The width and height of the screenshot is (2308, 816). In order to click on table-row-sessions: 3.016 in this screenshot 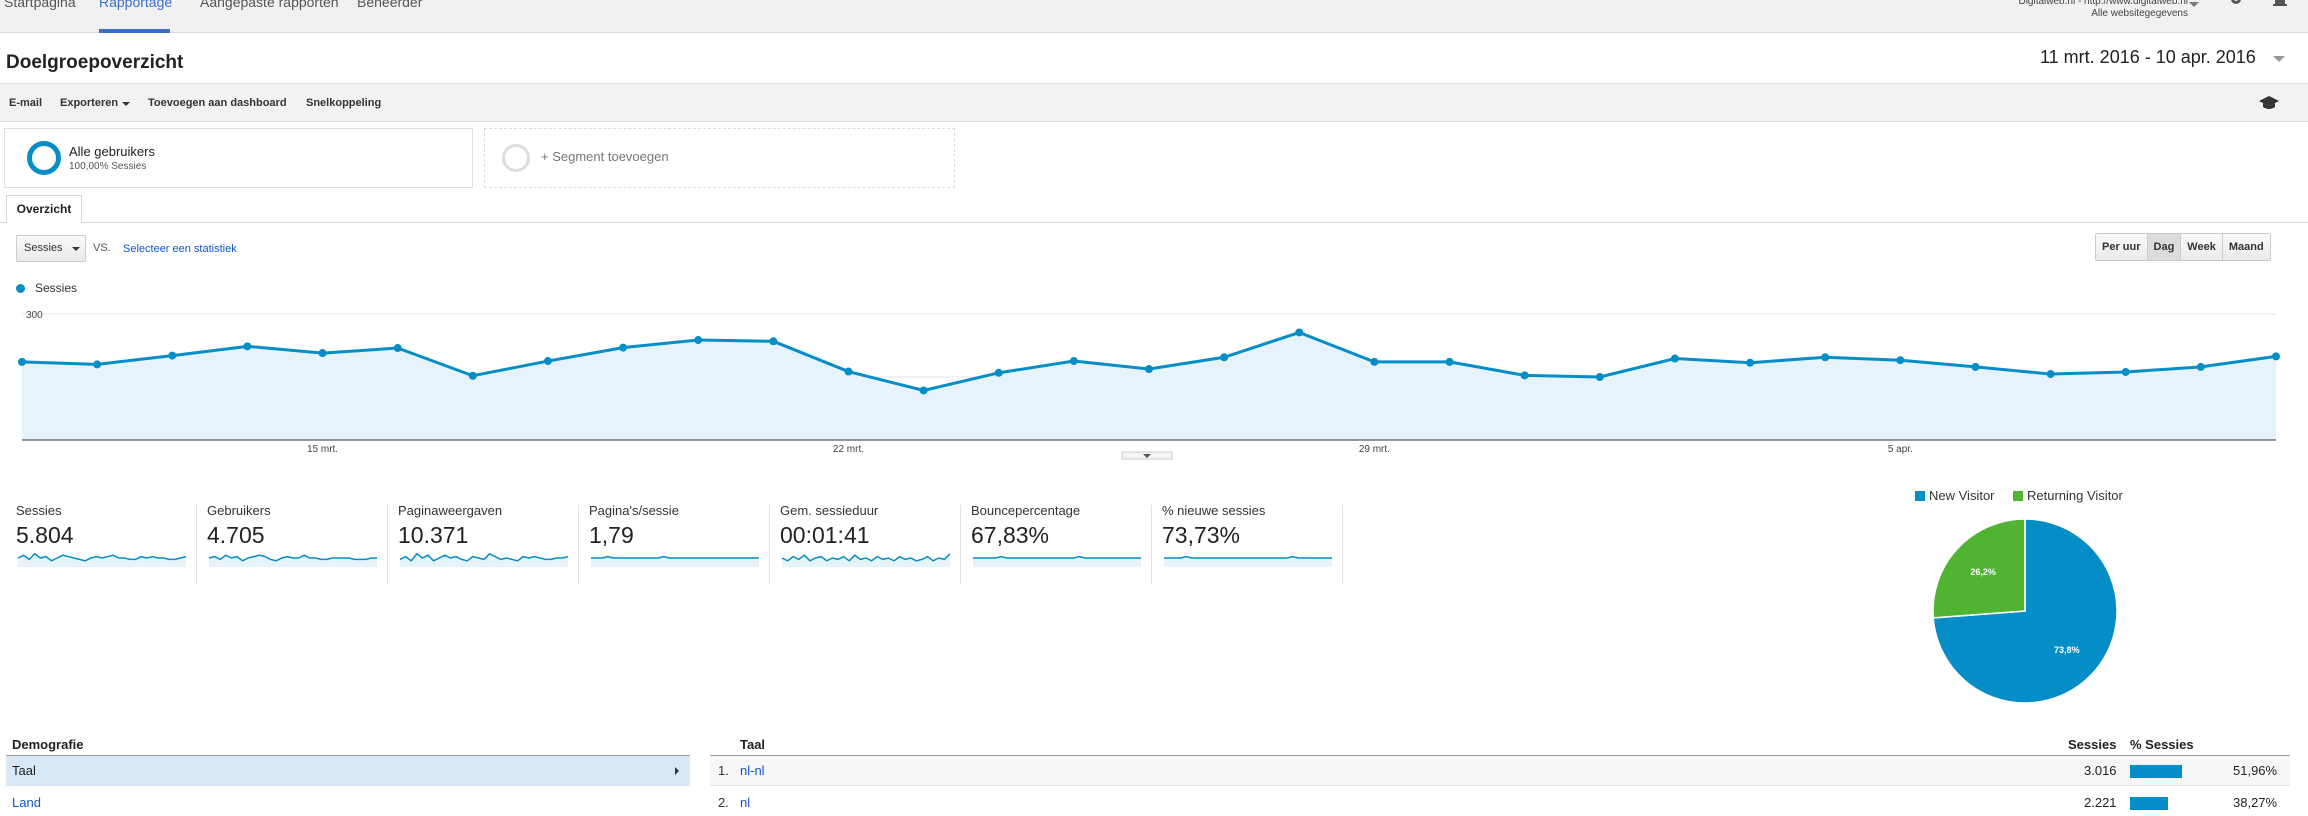, I will do `click(2100, 770)`.